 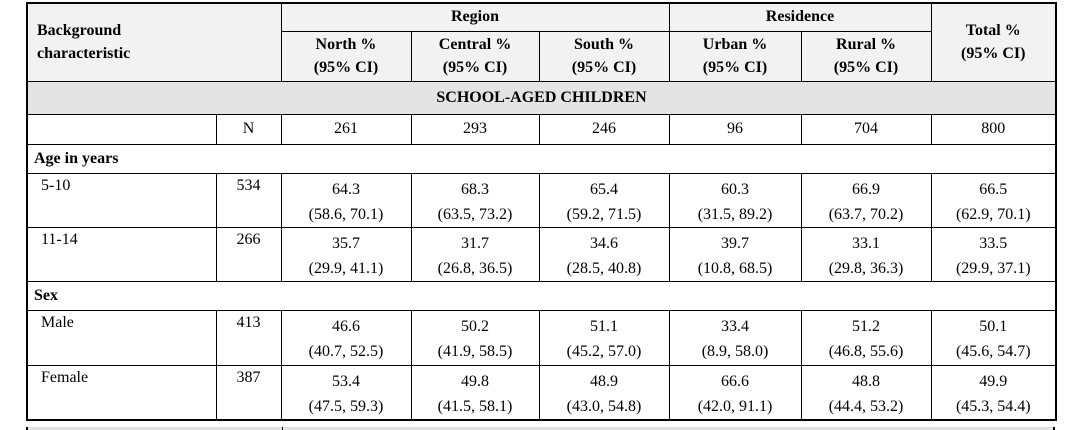 I want to click on n-value-south: 246, so click(x=604, y=129).